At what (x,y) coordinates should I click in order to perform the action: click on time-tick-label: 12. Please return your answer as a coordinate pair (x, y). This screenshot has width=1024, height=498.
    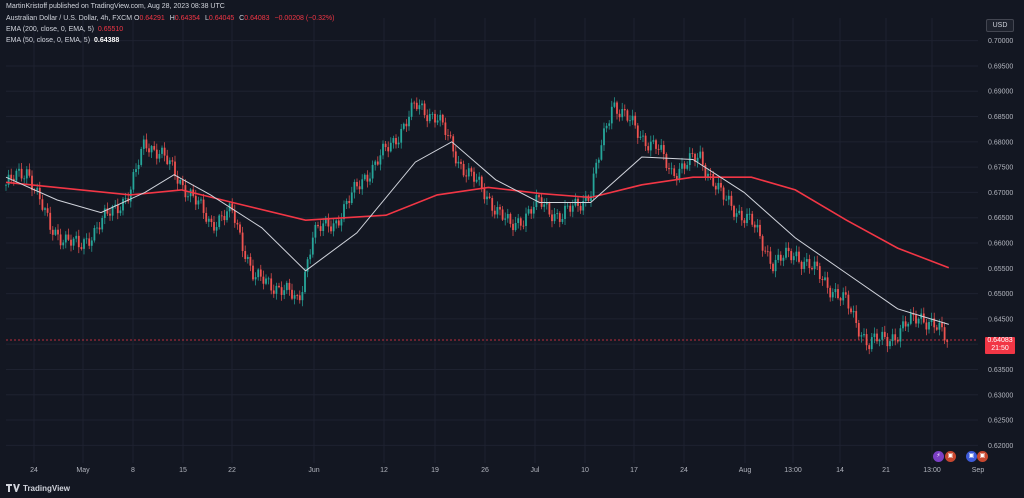
    Looking at the image, I should click on (384, 470).